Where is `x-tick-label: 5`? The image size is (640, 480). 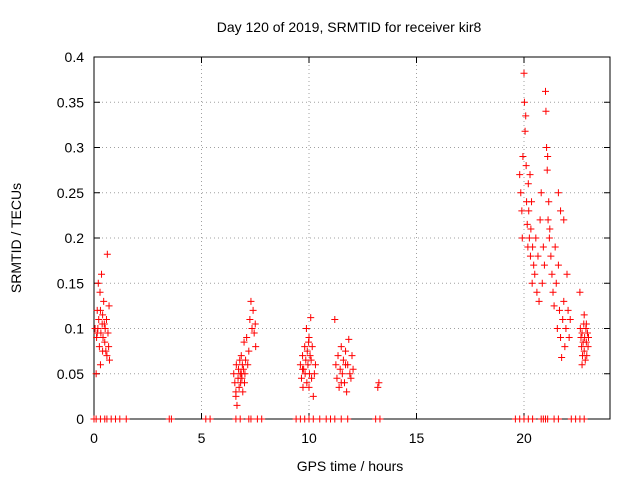
x-tick-label: 5 is located at coordinates (202, 438).